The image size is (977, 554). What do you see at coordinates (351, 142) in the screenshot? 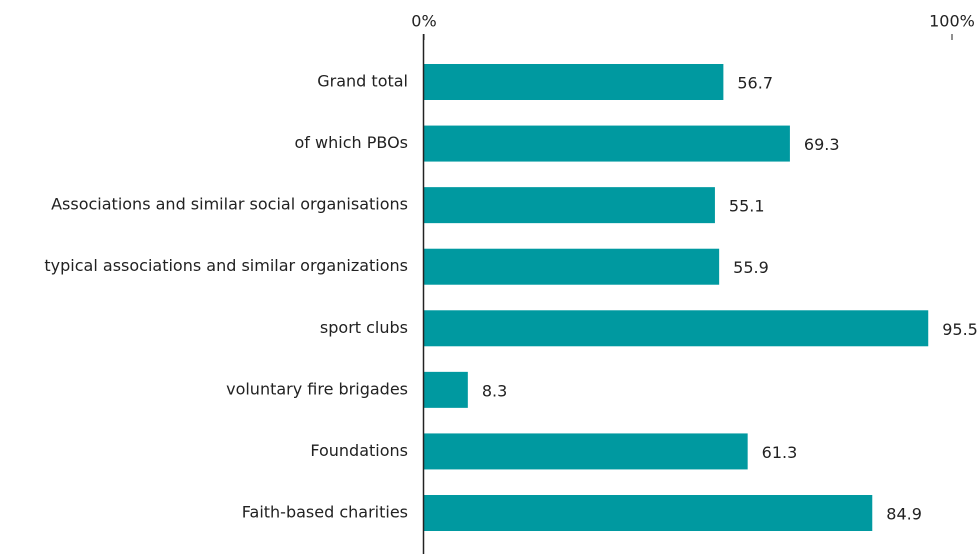
I see `y-tick-label: of which PBOs` at bounding box center [351, 142].